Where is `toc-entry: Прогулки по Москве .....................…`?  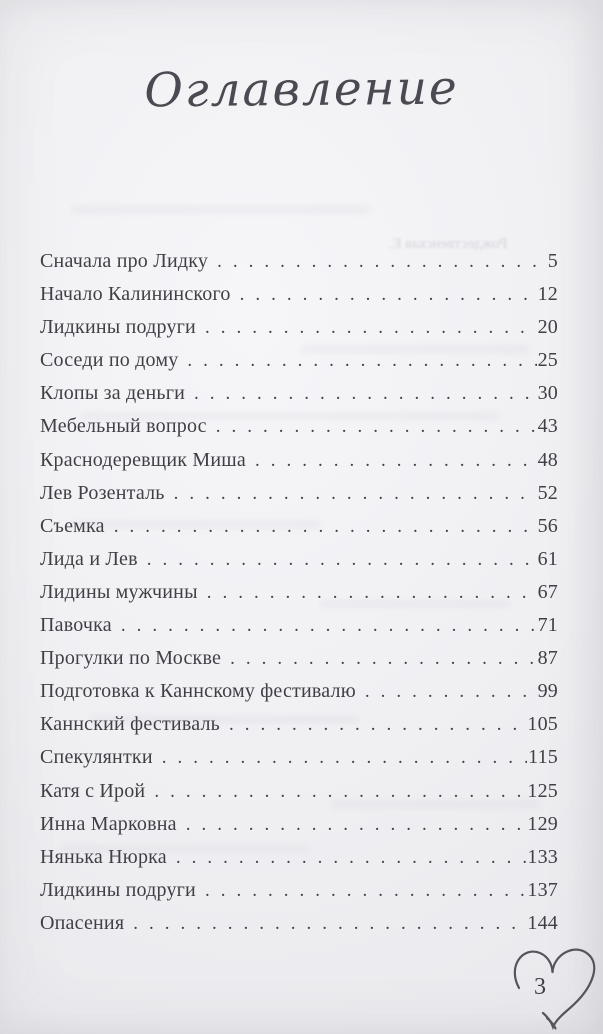 toc-entry: Прогулки по Москве .....................… is located at coordinates (299, 663).